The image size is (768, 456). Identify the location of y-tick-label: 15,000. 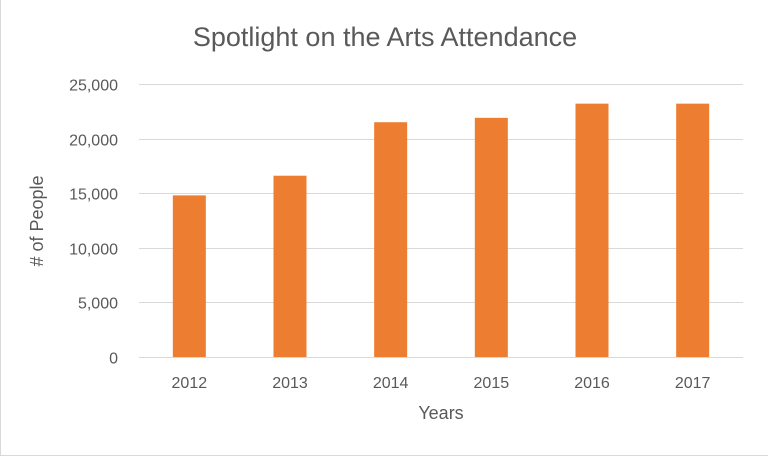
(93, 195).